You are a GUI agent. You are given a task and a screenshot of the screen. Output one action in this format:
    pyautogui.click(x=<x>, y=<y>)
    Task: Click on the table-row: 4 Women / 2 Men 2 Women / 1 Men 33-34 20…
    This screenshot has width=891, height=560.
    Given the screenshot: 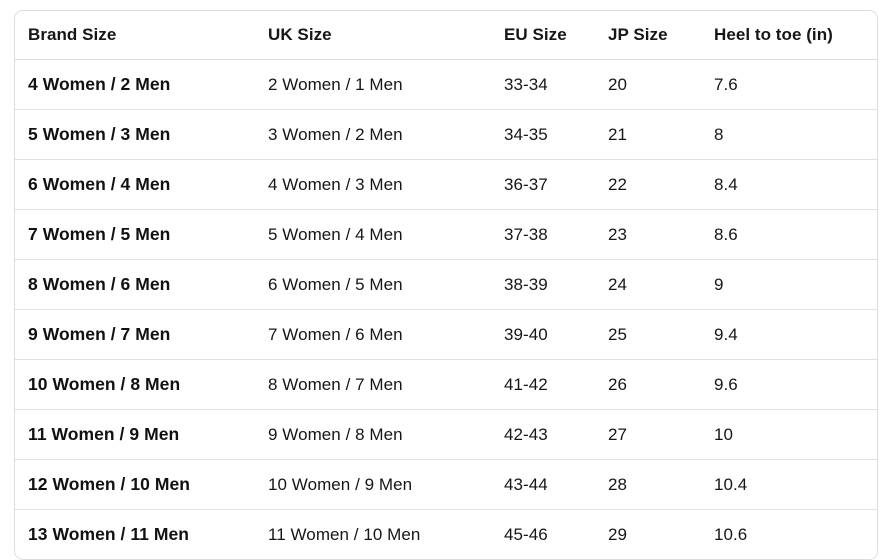 What is the action you would take?
    pyautogui.click(x=446, y=85)
    